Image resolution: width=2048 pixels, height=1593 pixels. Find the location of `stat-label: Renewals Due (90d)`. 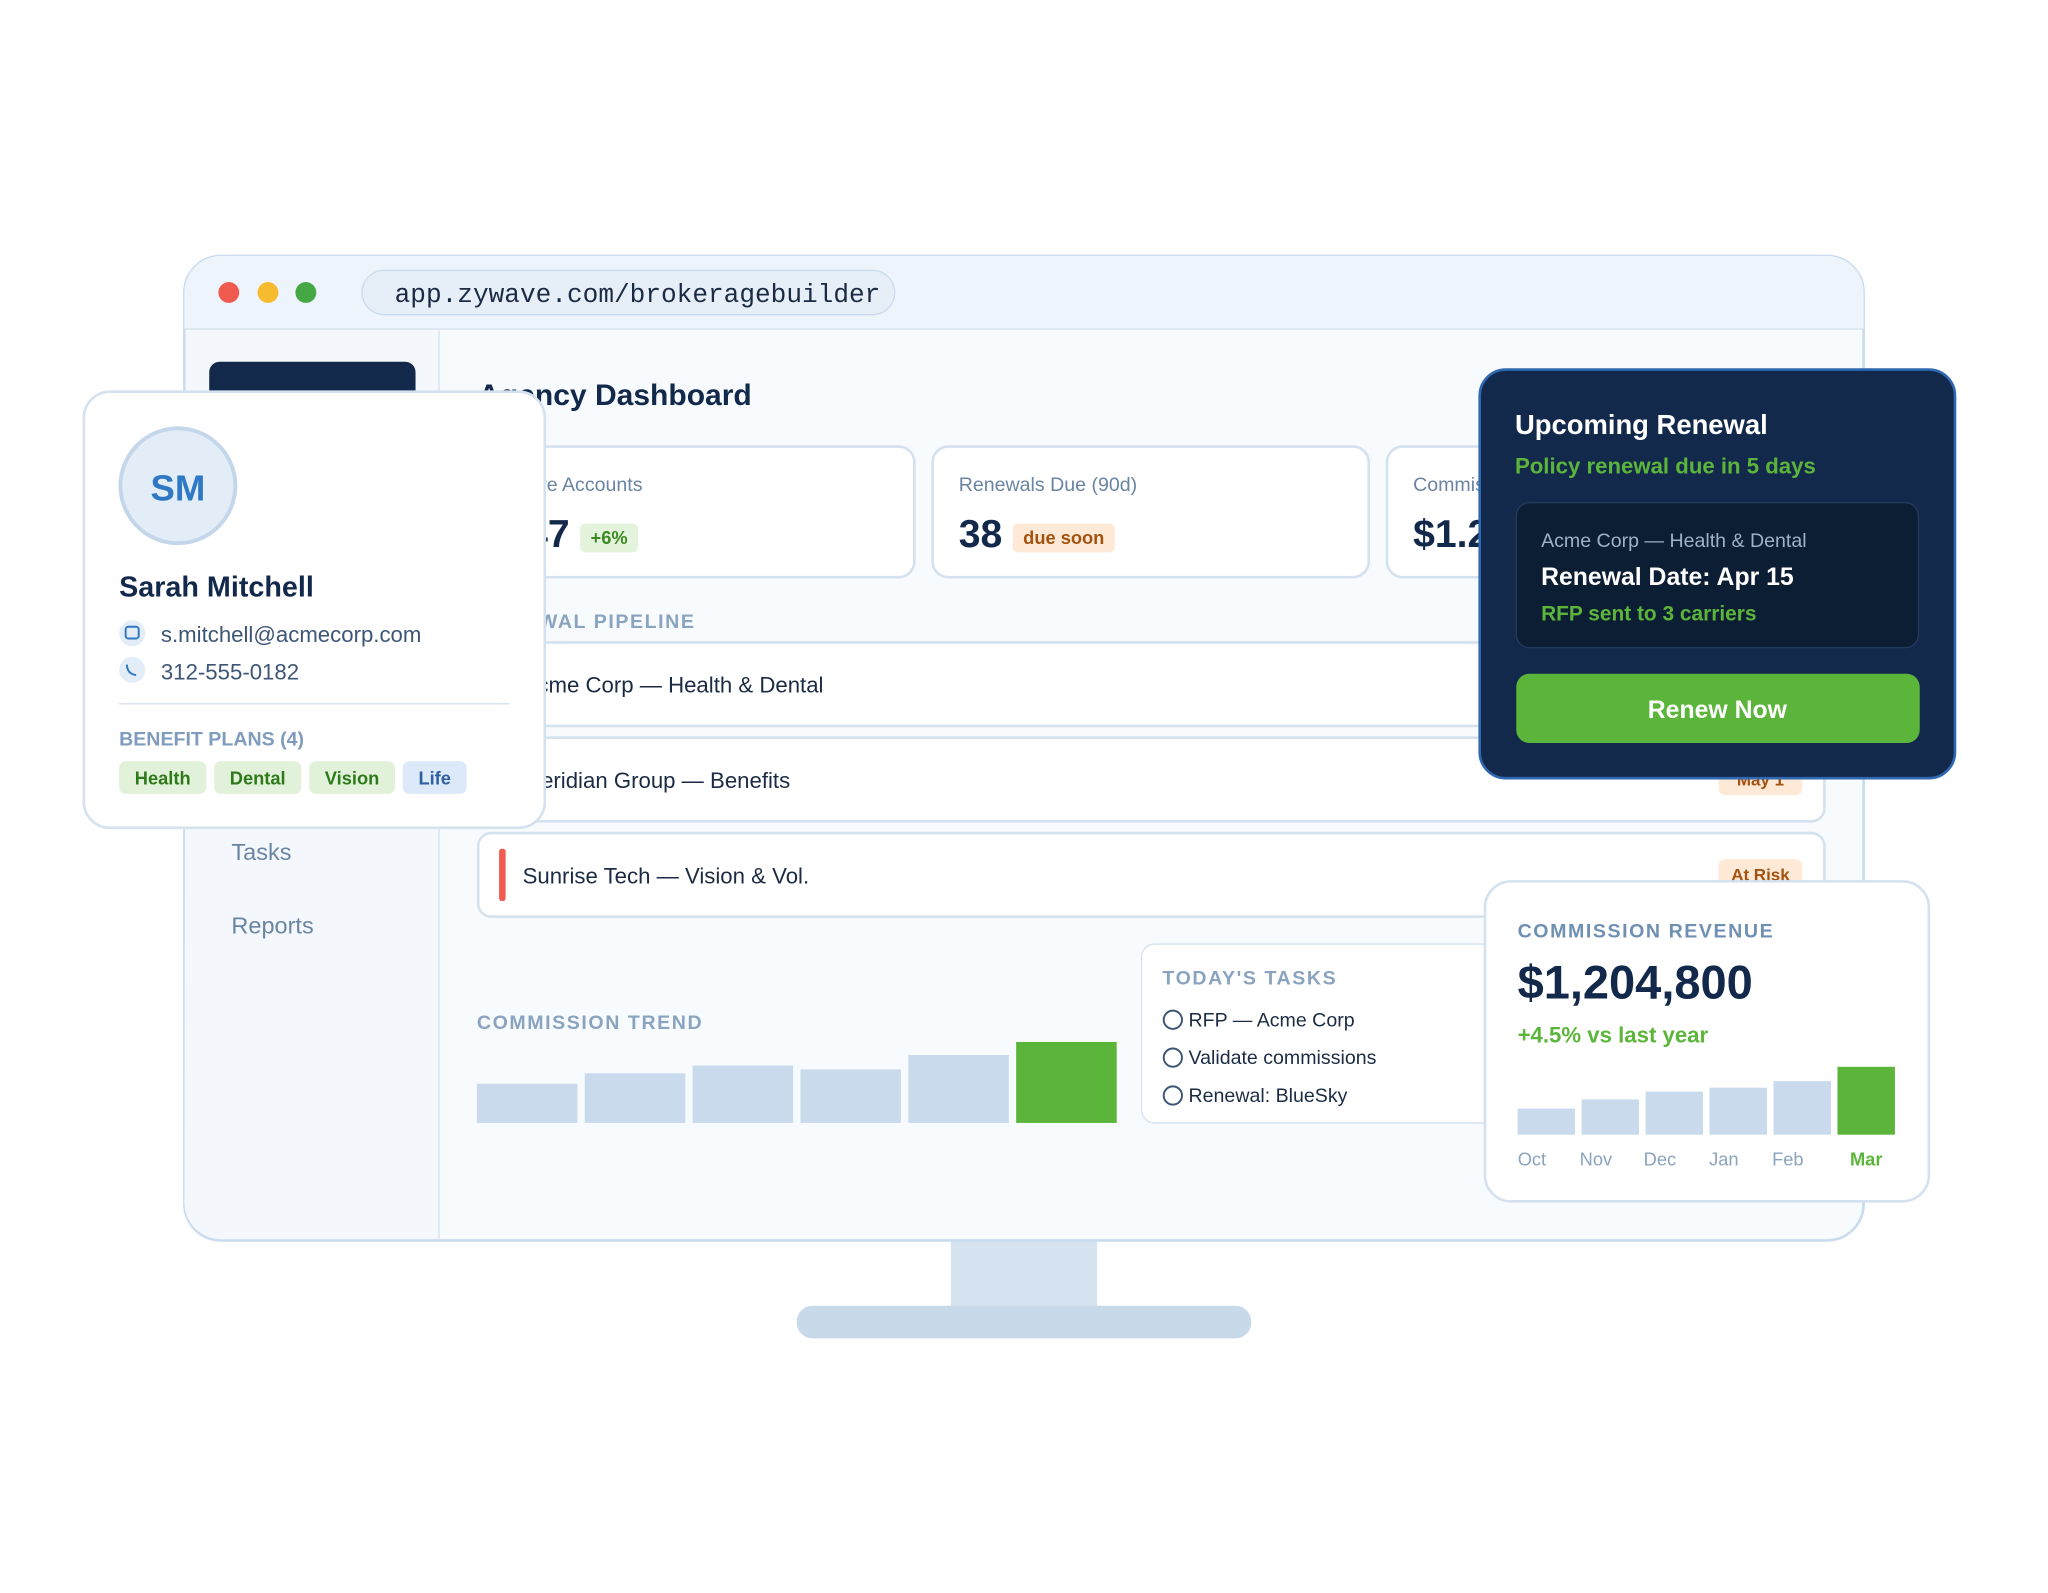

stat-label: Renewals Due (90d) is located at coordinates (1048, 485).